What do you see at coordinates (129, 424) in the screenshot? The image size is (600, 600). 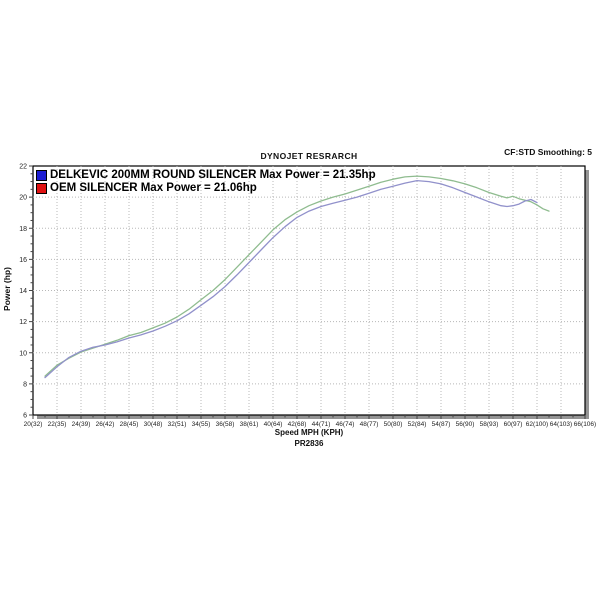 I see `x-tick-label: 28(45)` at bounding box center [129, 424].